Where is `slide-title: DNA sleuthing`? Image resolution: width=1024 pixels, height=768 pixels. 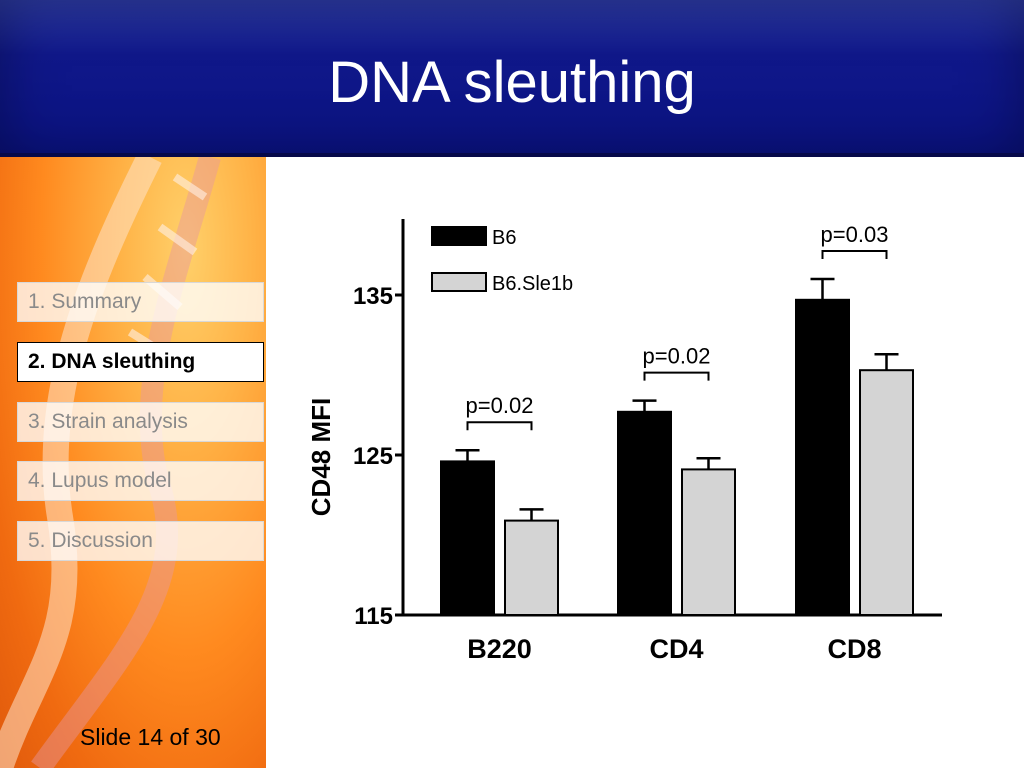 slide-title: DNA sleuthing is located at coordinates (512, 82).